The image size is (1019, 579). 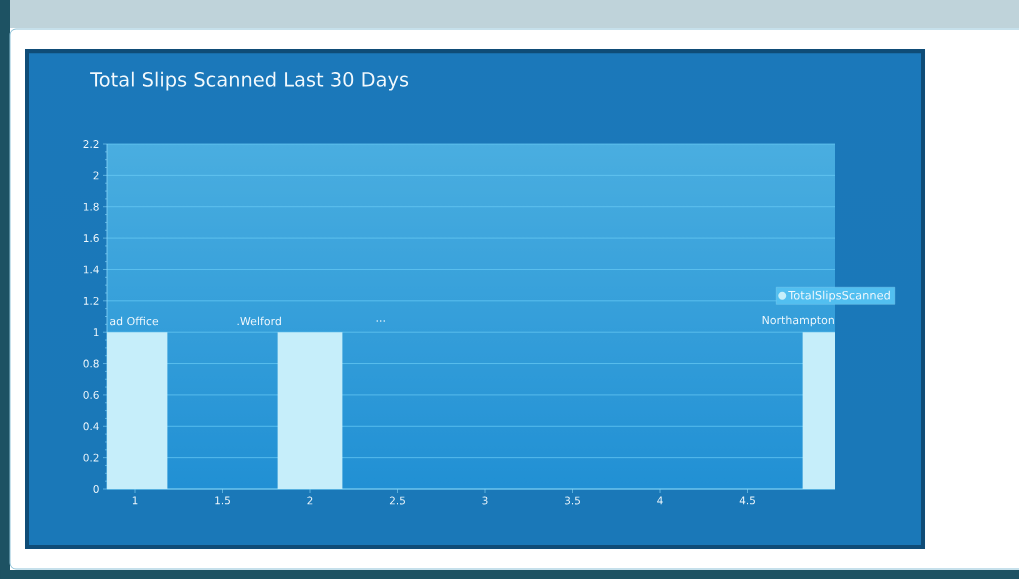 What do you see at coordinates (135, 500) in the screenshot?
I see `x-tick-label: 1` at bounding box center [135, 500].